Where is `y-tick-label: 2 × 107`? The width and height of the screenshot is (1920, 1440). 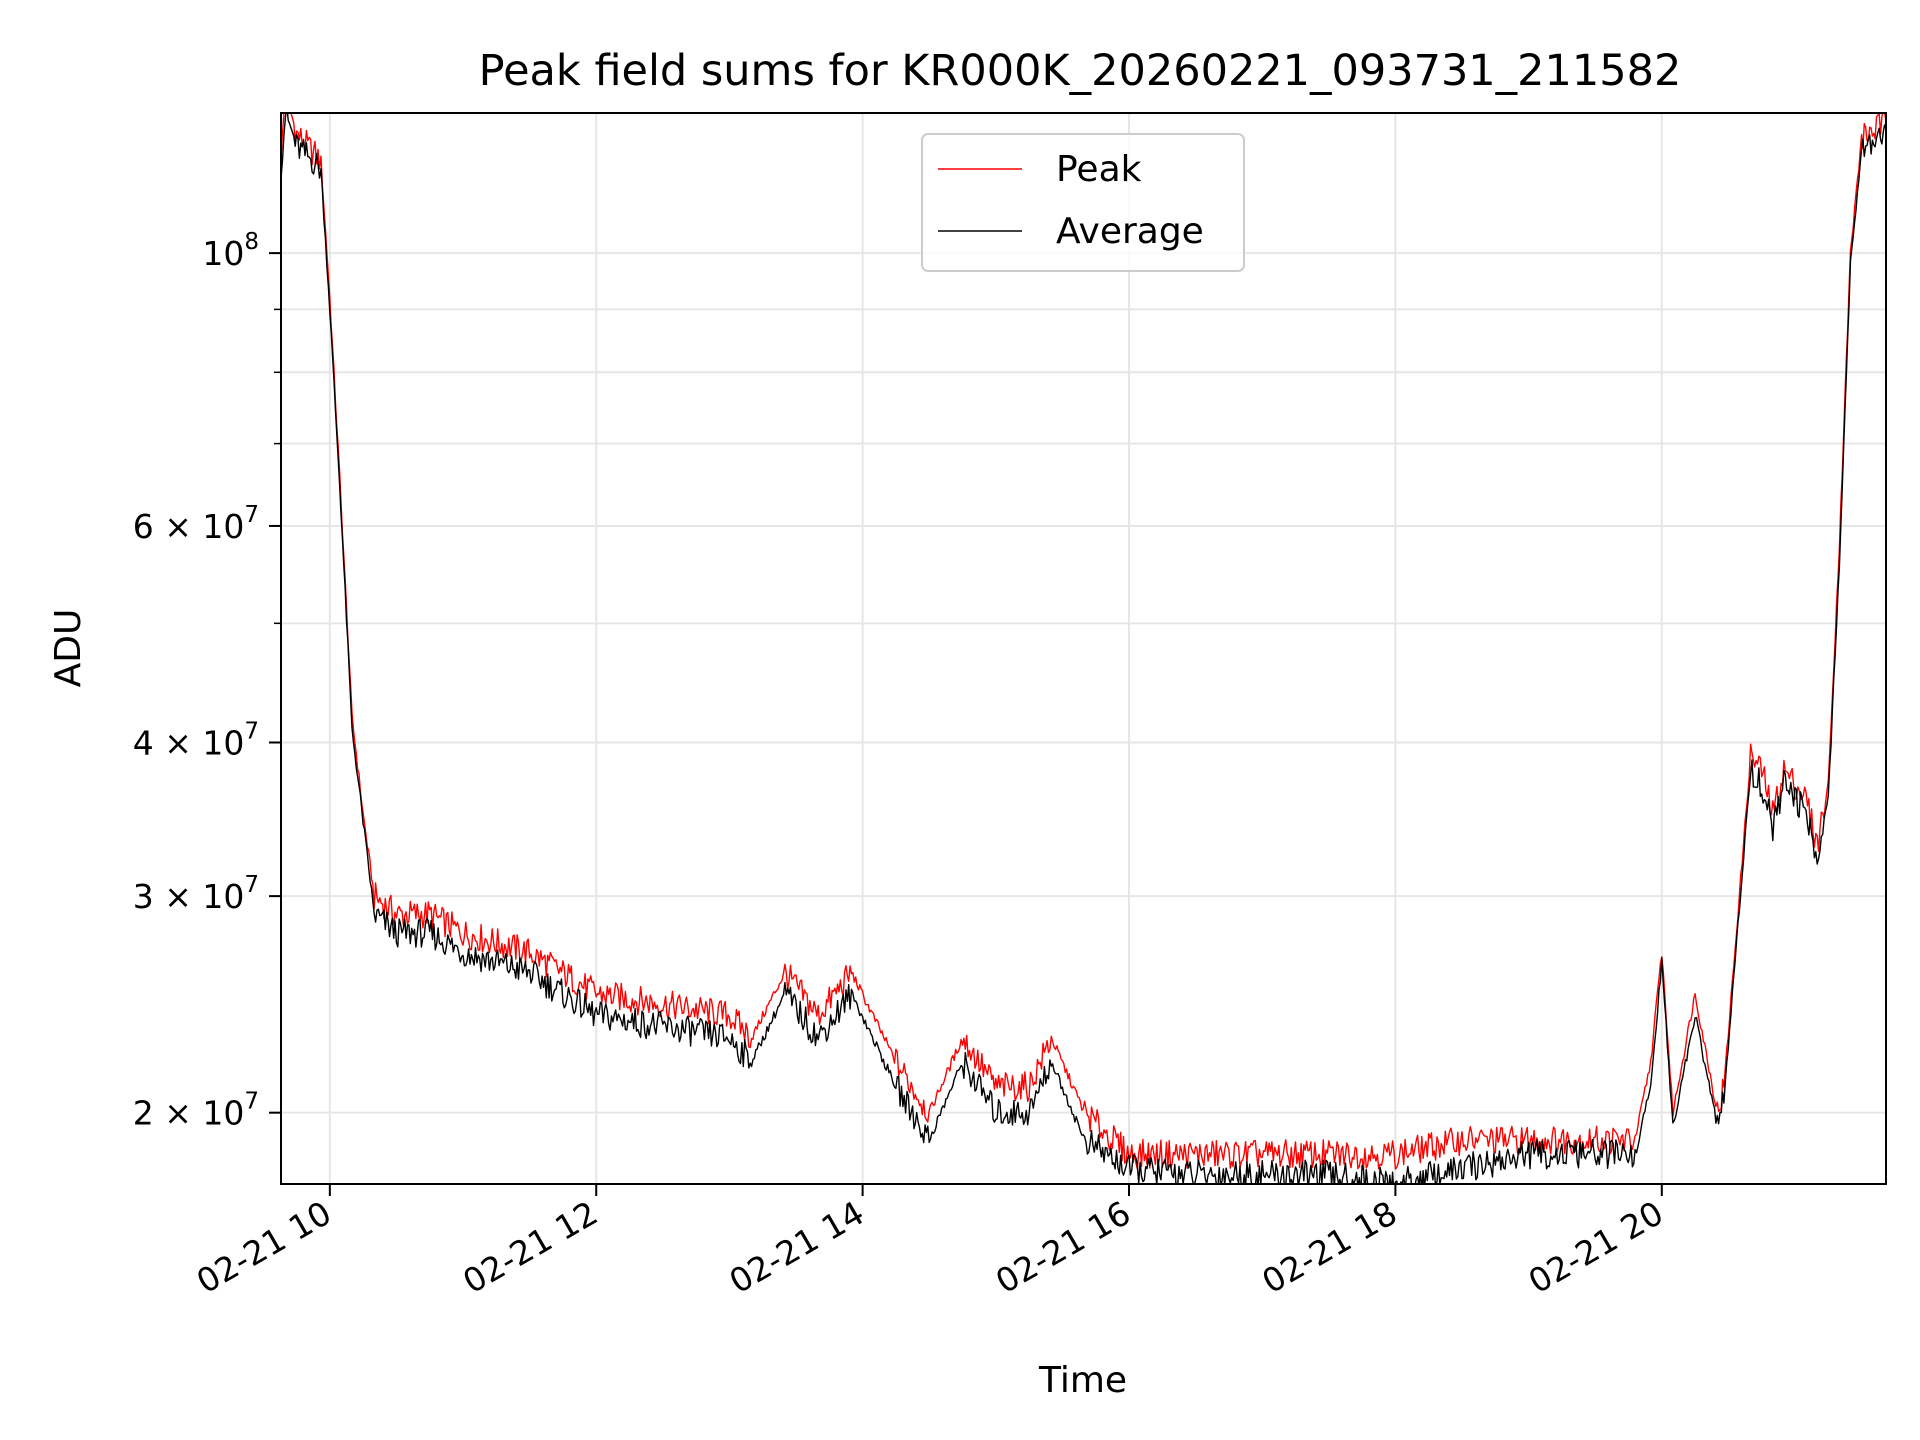
y-tick-label: 2 × 107 is located at coordinates (196, 1111).